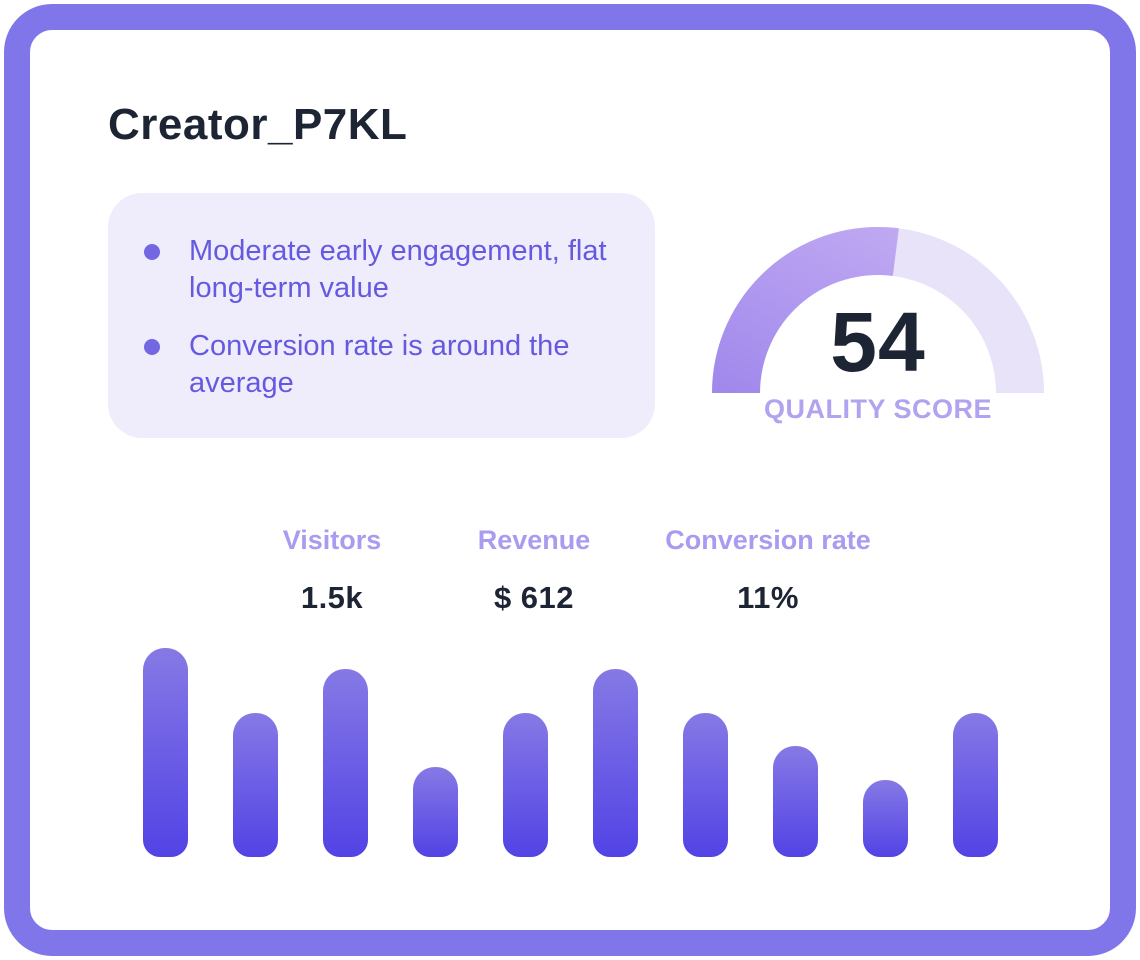  I want to click on stat-value: 11%, so click(768, 597).